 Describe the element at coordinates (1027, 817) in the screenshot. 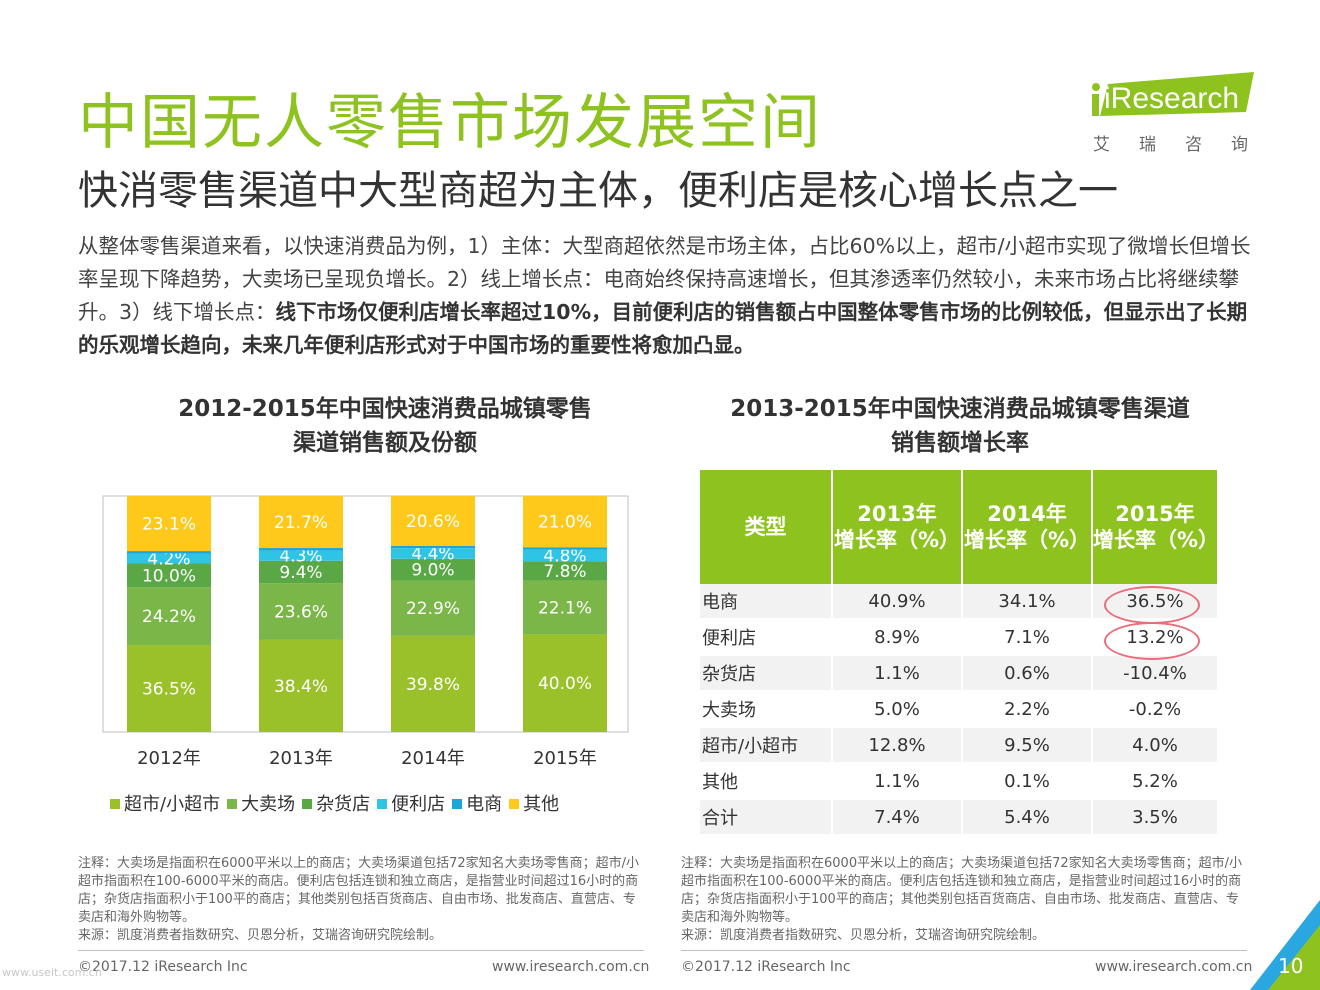

I see `row-value-cell: 5.4%` at that location.